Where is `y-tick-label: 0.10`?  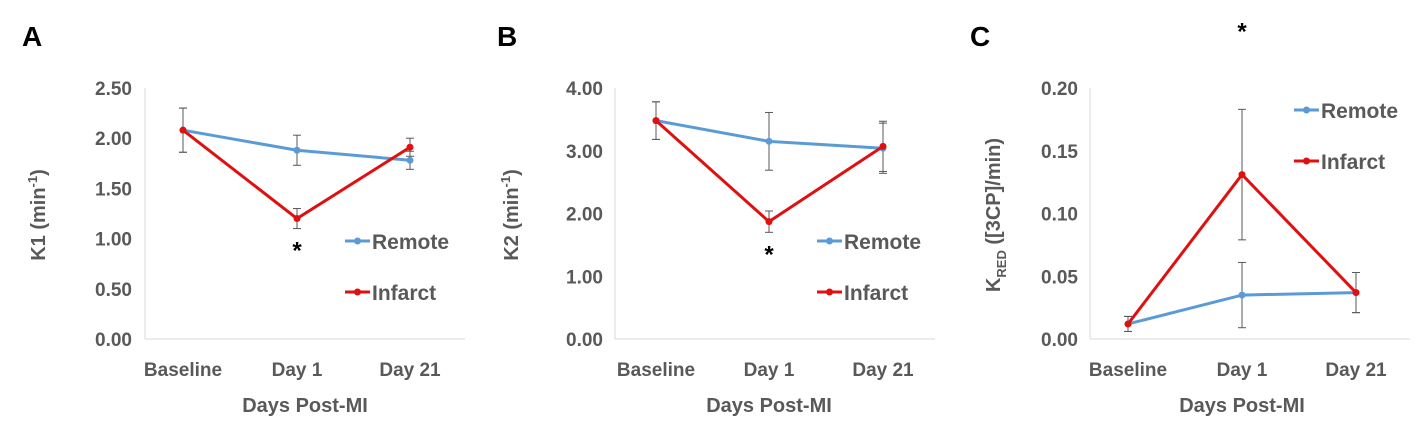
y-tick-label: 0.10 is located at coordinates (1059, 215).